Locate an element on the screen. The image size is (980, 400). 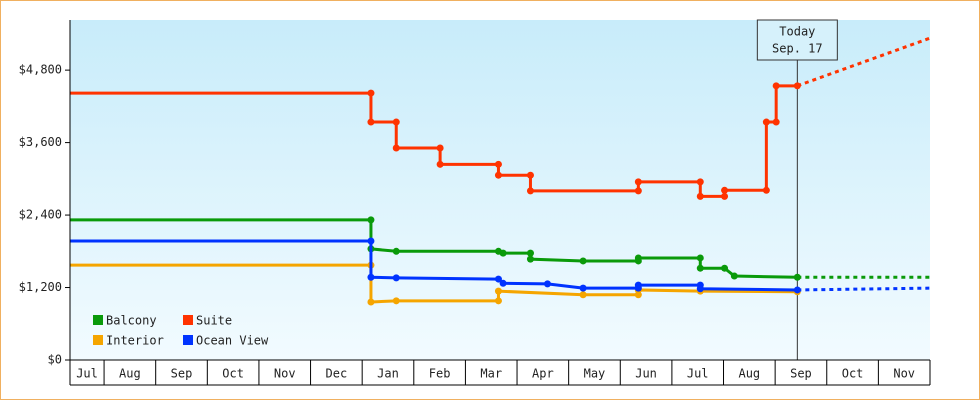
x-tick-label: Jan is located at coordinates (388, 374).